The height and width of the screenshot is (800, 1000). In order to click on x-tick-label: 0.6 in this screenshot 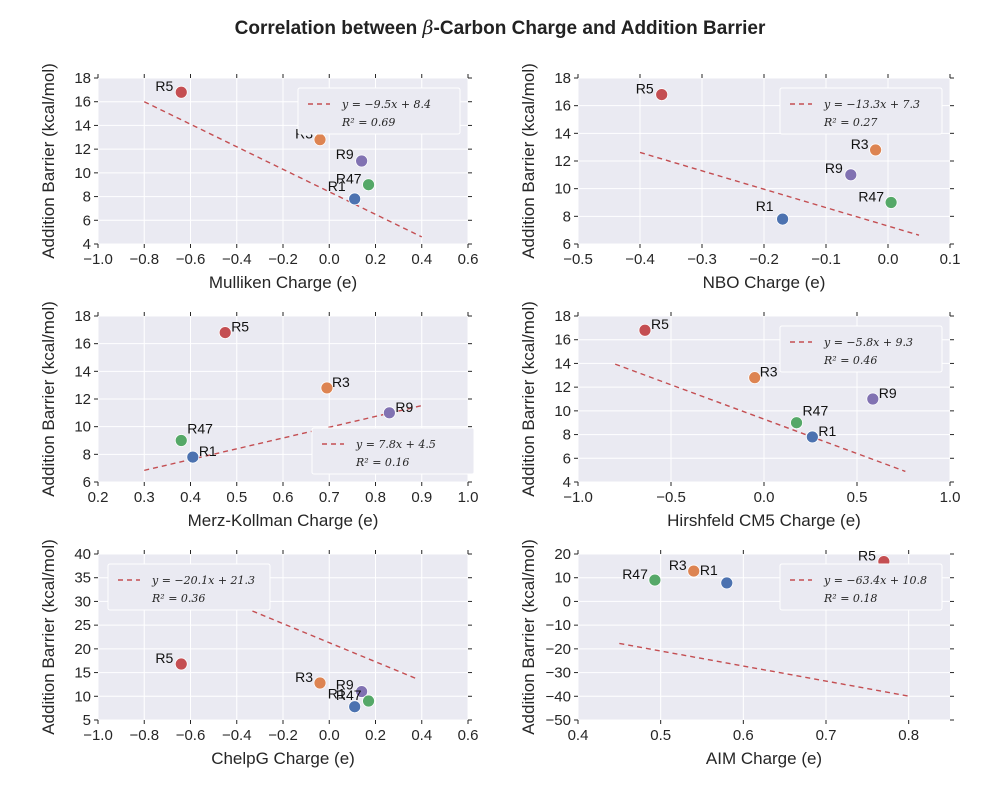, I will do `click(743, 735)`.